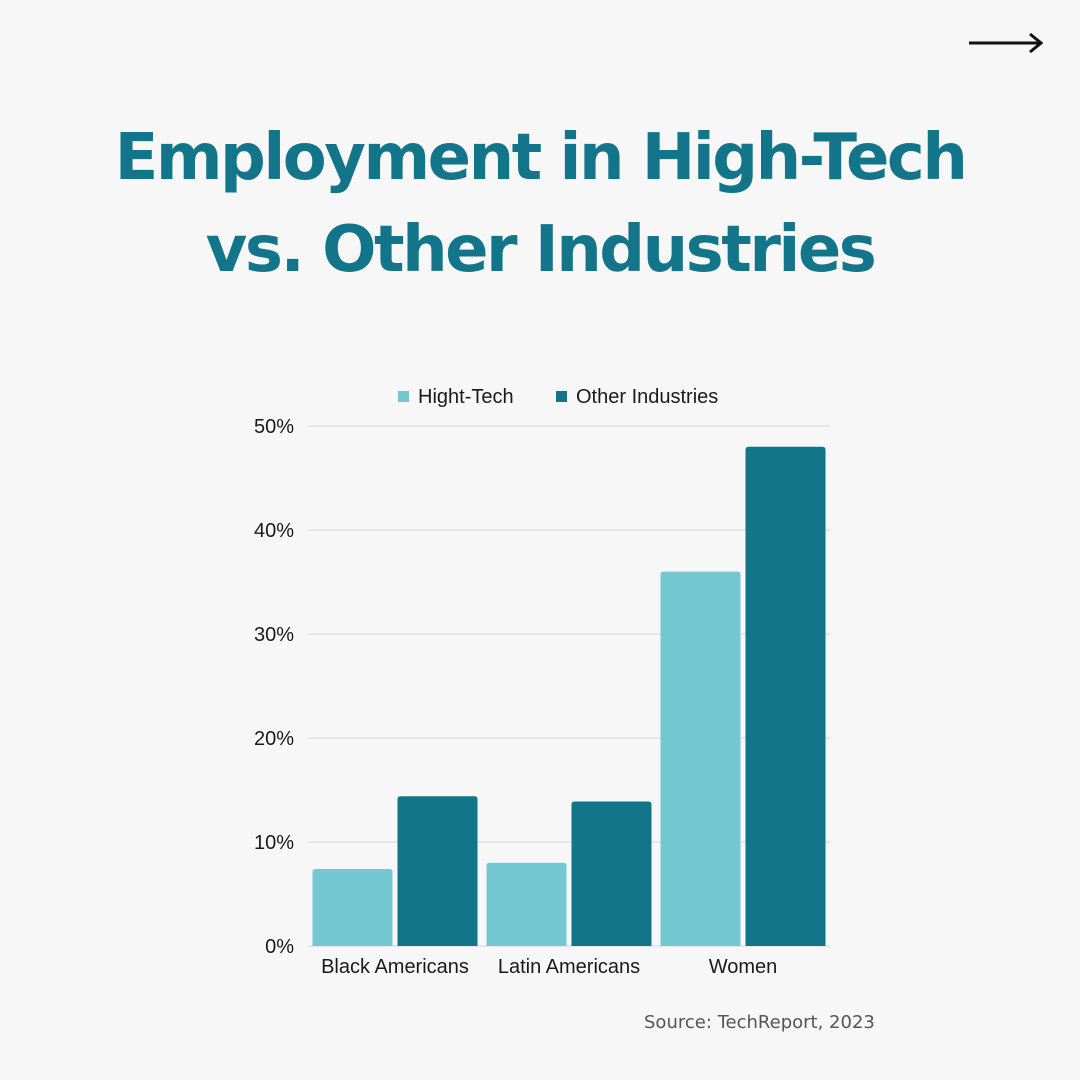 The height and width of the screenshot is (1080, 1080). What do you see at coordinates (274, 843) in the screenshot?
I see `y-tick-label: 10%` at bounding box center [274, 843].